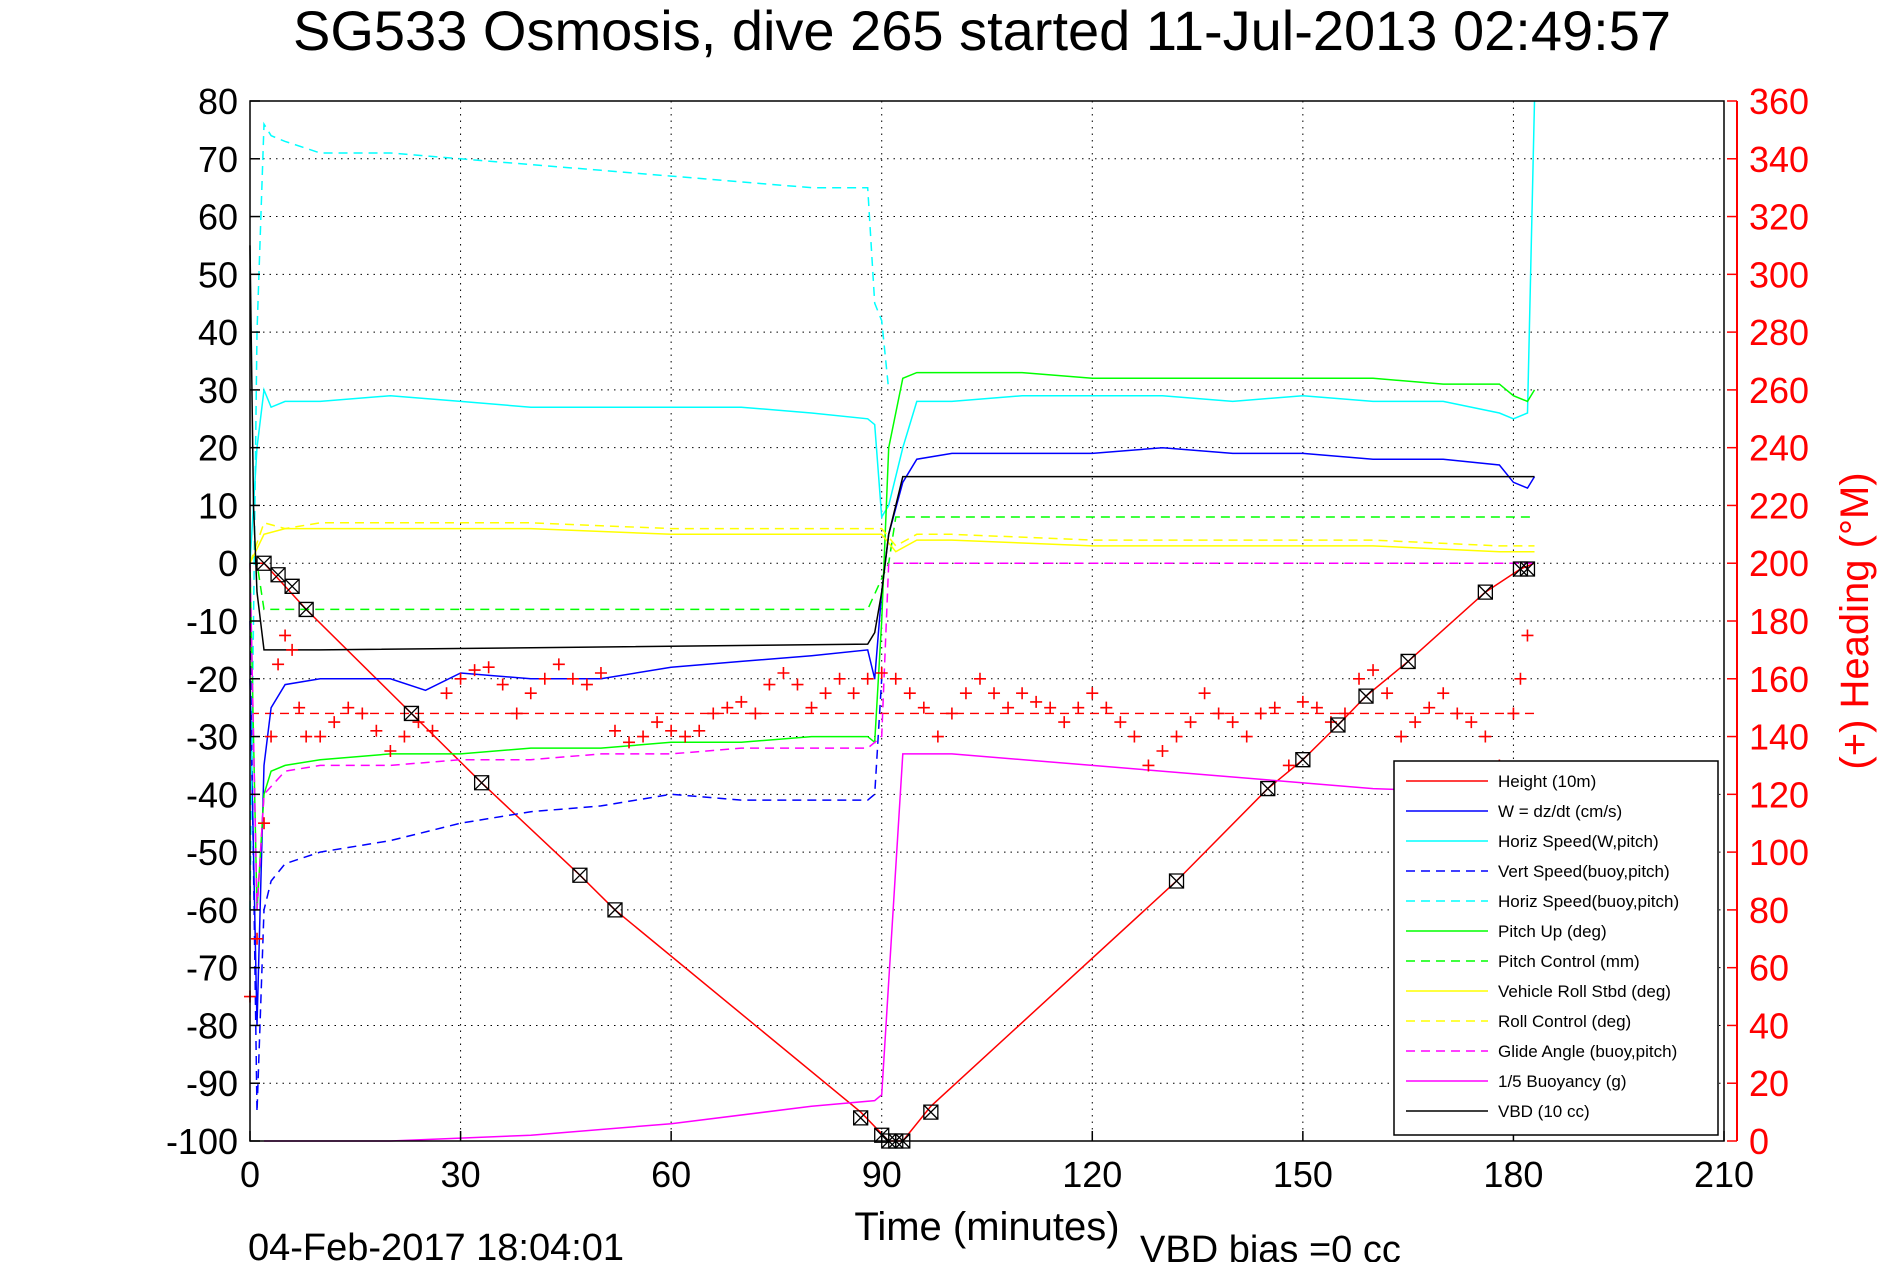 The width and height of the screenshot is (1891, 1262). Describe the element at coordinates (1092, 1174) in the screenshot. I see `x-tick-label: 120` at that location.